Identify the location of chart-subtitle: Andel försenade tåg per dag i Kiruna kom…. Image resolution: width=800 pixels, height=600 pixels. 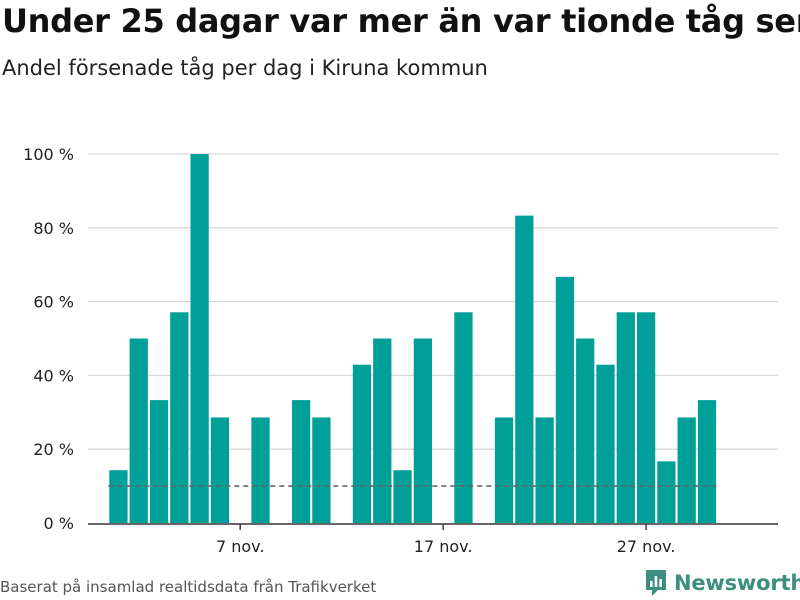
(245, 68).